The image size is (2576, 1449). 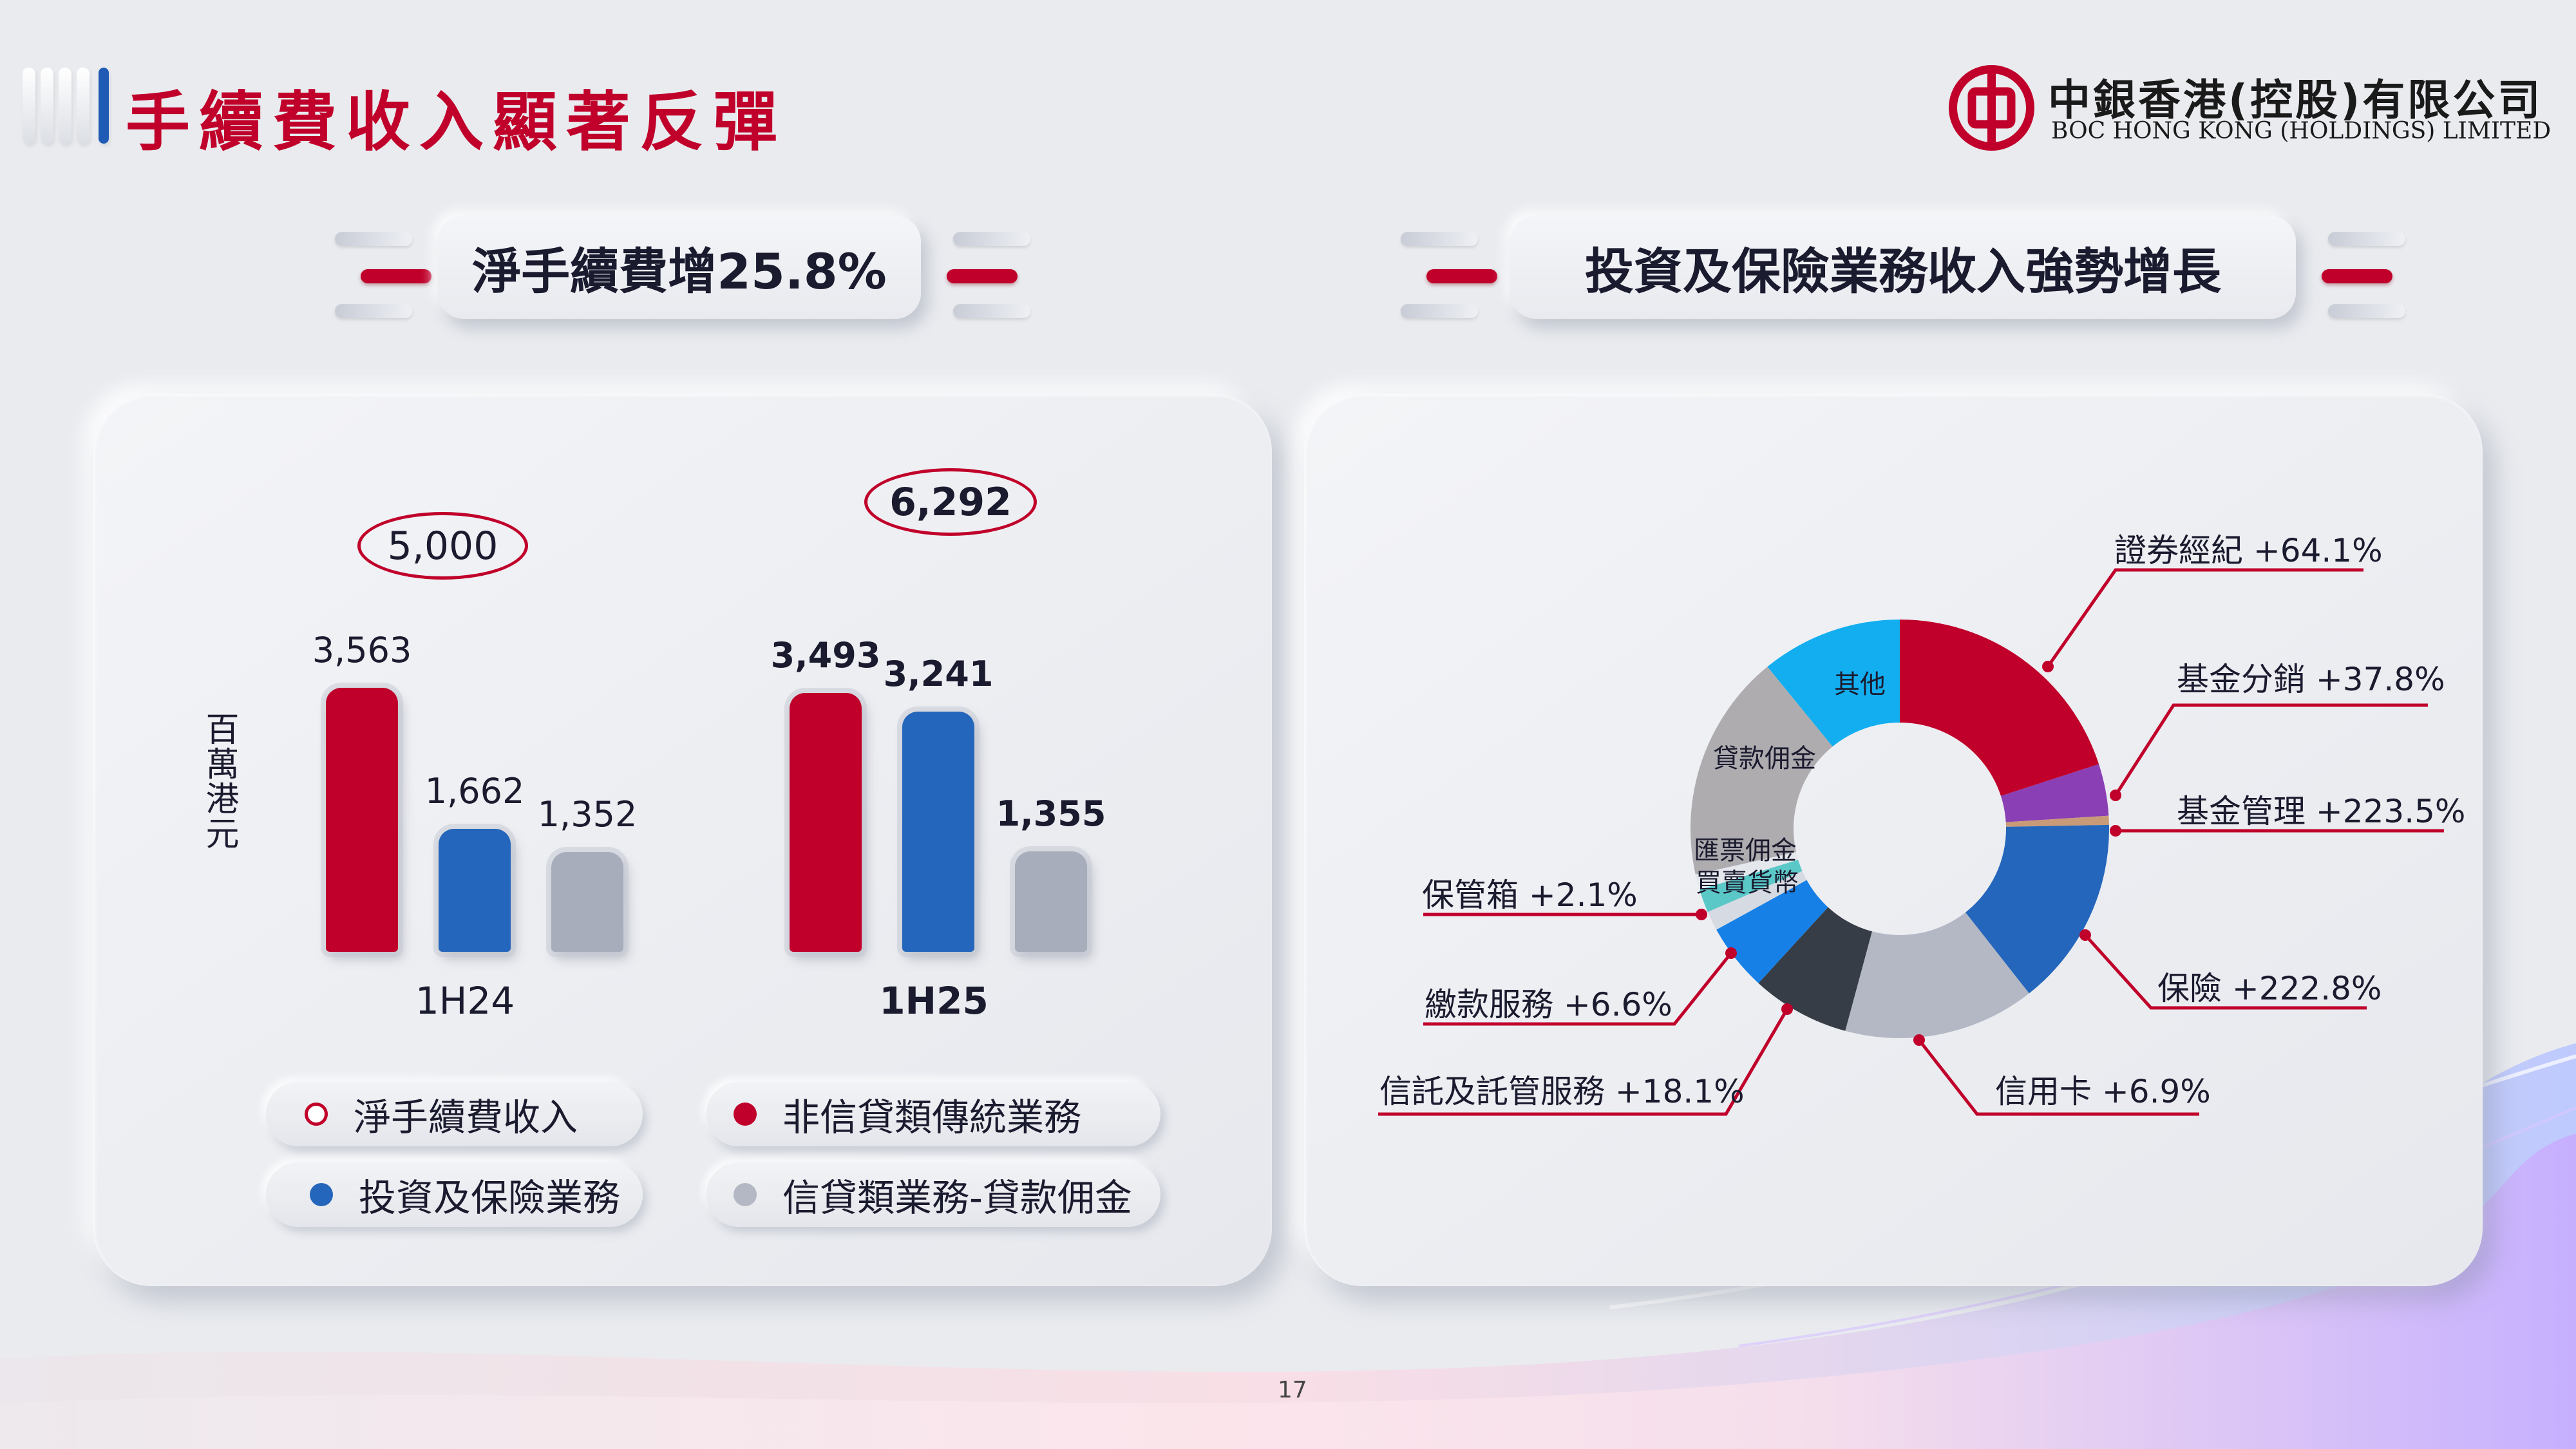 I want to click on legend-non-credit-traditional: 非信貸類傳統業務, so click(x=933, y=1114).